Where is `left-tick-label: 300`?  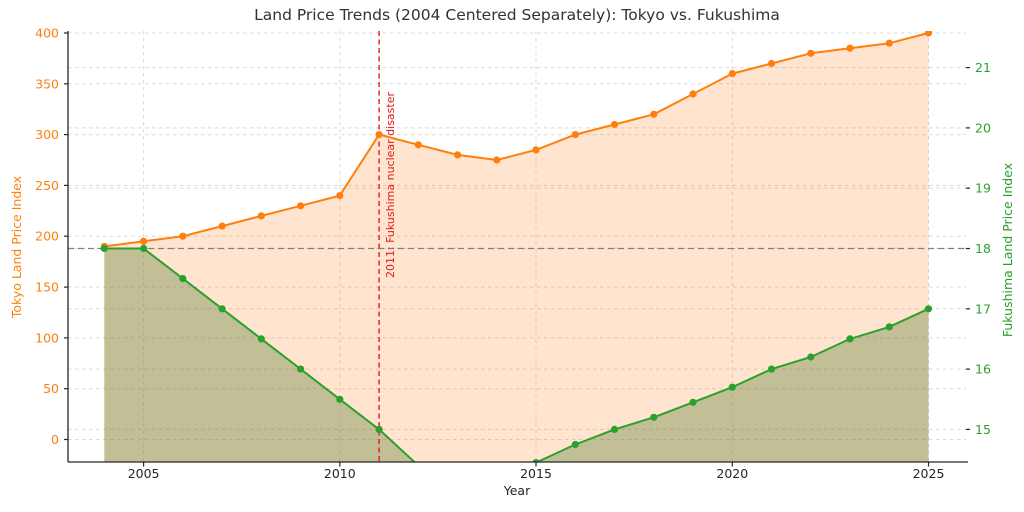
left-tick-label: 300 is located at coordinates (47, 134).